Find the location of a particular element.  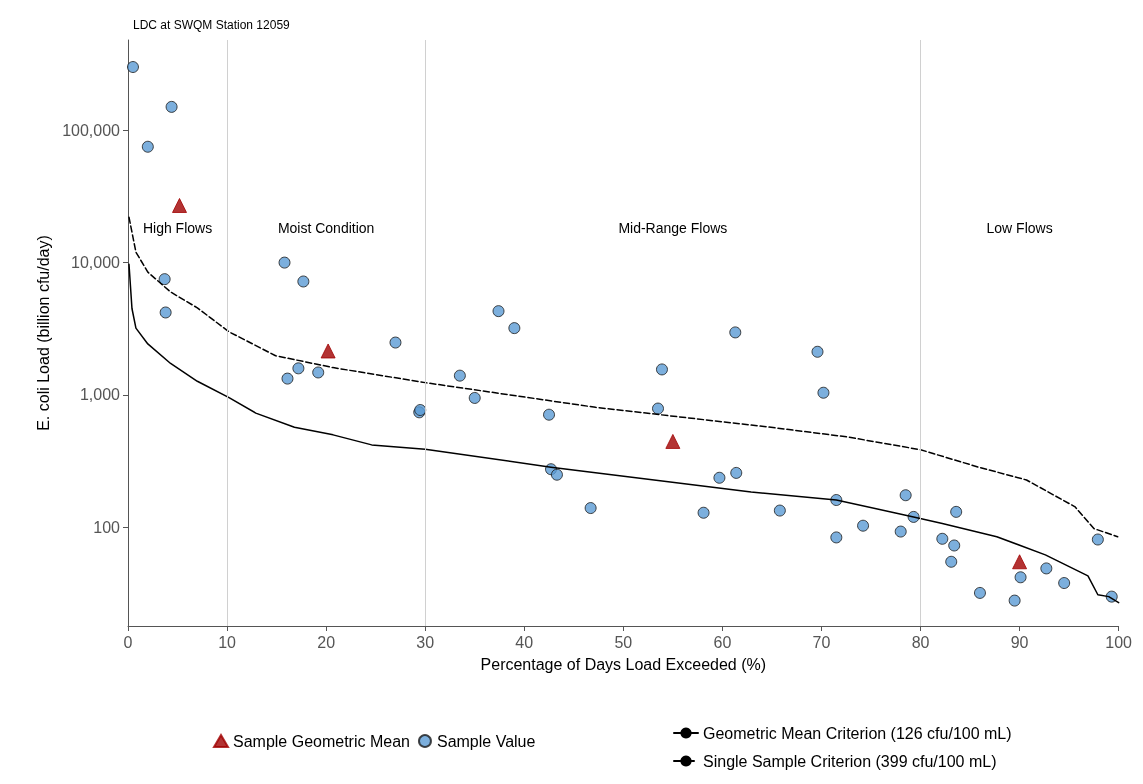

x-tick-label: 0 is located at coordinates (128, 642).